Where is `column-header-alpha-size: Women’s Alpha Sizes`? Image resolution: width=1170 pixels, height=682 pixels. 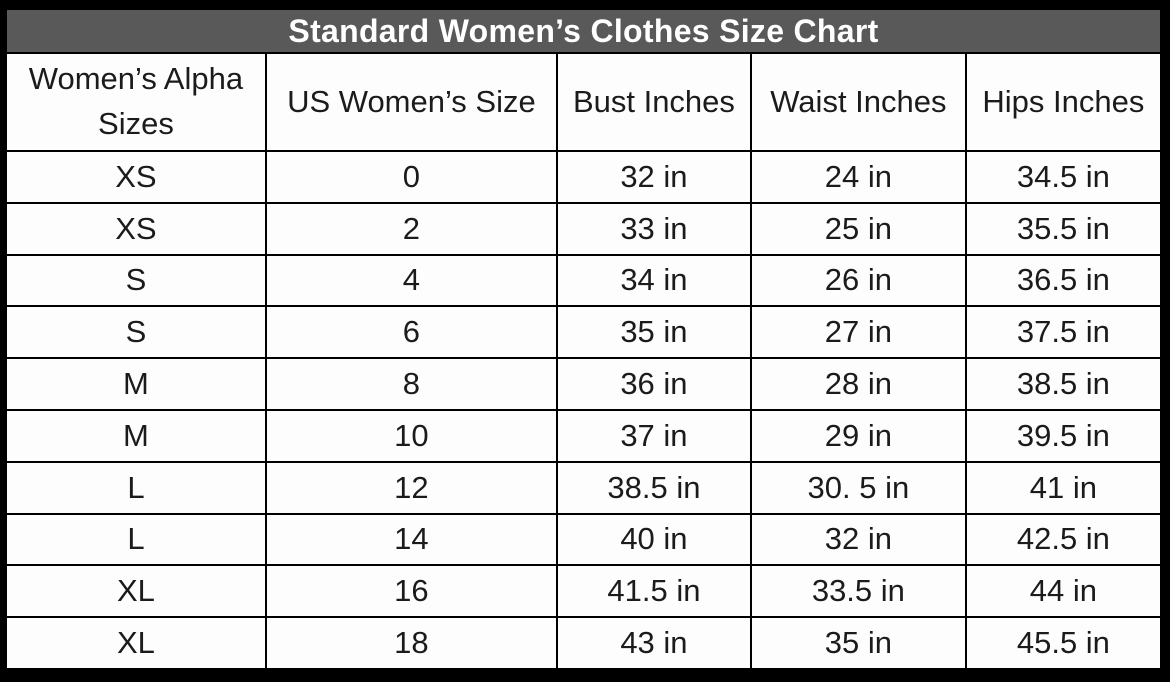
column-header-alpha-size: Women’s Alpha Sizes is located at coordinates (136, 102).